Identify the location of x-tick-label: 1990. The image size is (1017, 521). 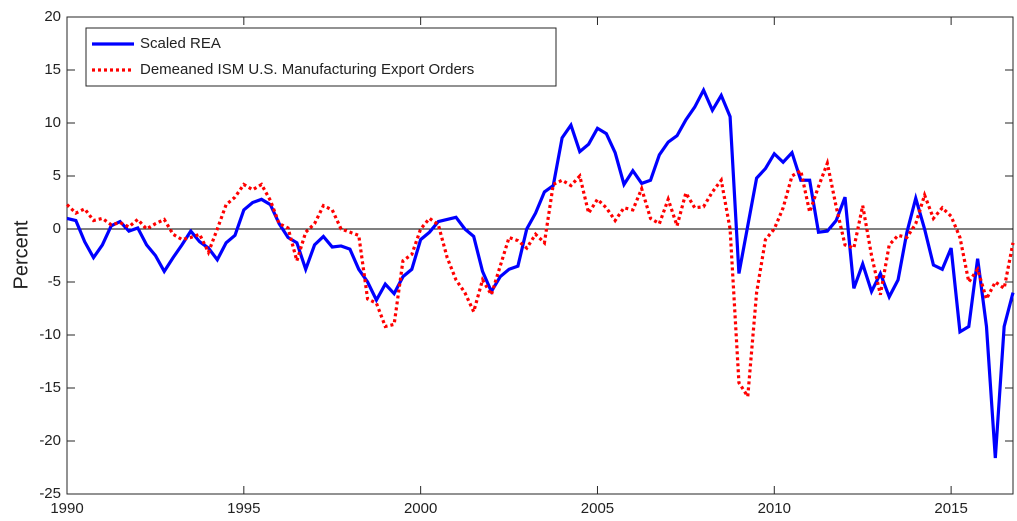
(66, 508).